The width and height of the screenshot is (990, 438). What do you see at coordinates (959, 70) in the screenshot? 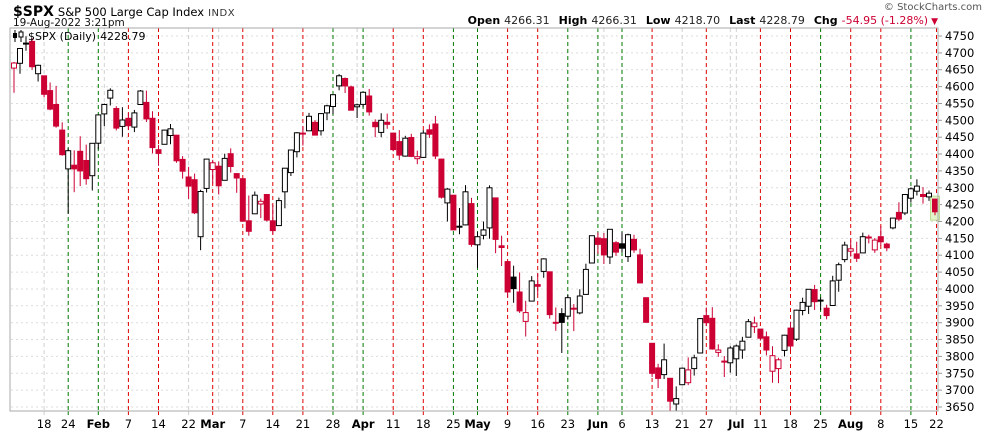
I see `svg-text: 4650` at bounding box center [959, 70].